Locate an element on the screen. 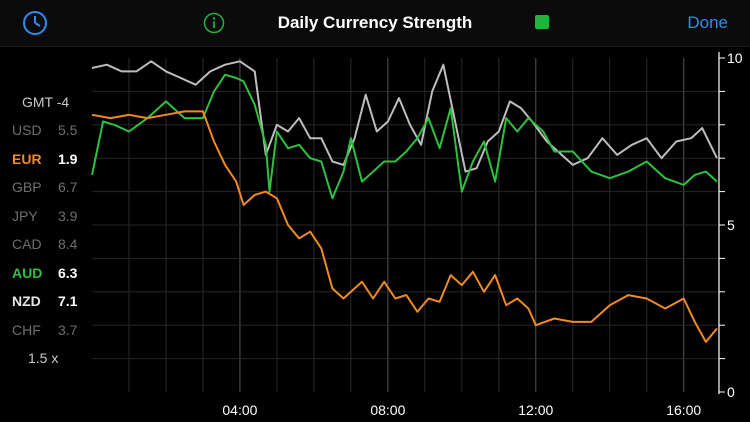 Image resolution: width=750 pixels, height=422 pixels. zoom-level: 1.5 x is located at coordinates (43, 358).